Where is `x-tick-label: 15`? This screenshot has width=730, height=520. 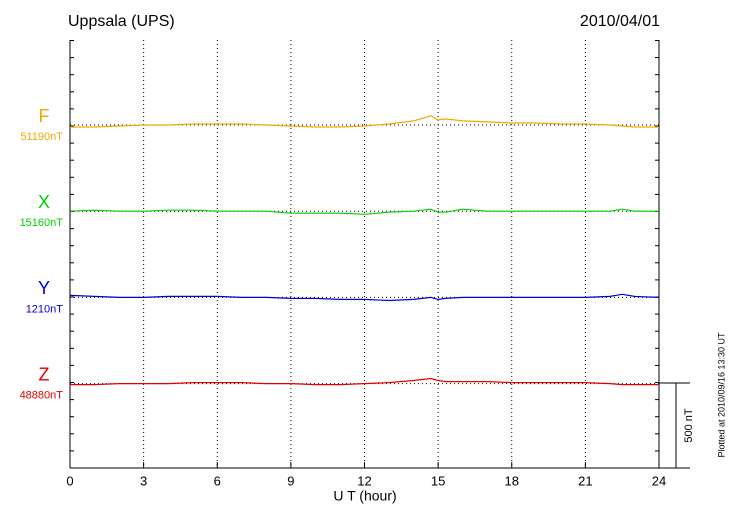 x-tick-label: 15 is located at coordinates (438, 480).